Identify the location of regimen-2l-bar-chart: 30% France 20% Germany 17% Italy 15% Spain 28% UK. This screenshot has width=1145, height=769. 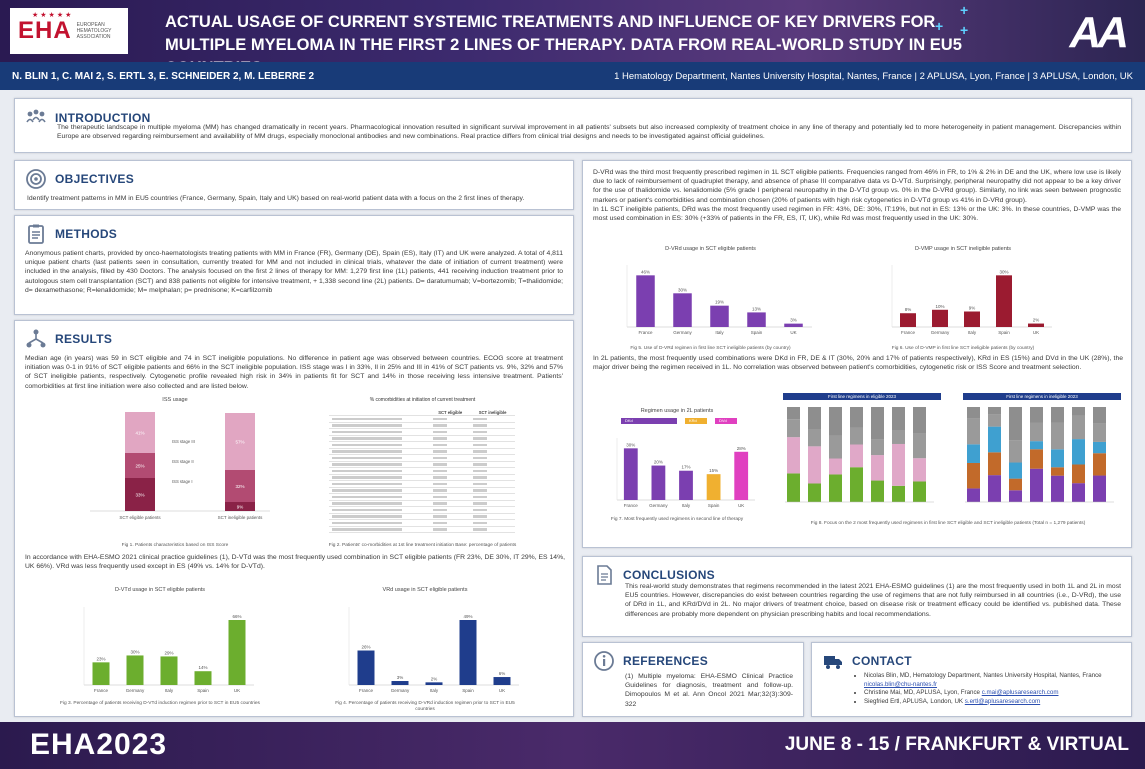
(685, 473).